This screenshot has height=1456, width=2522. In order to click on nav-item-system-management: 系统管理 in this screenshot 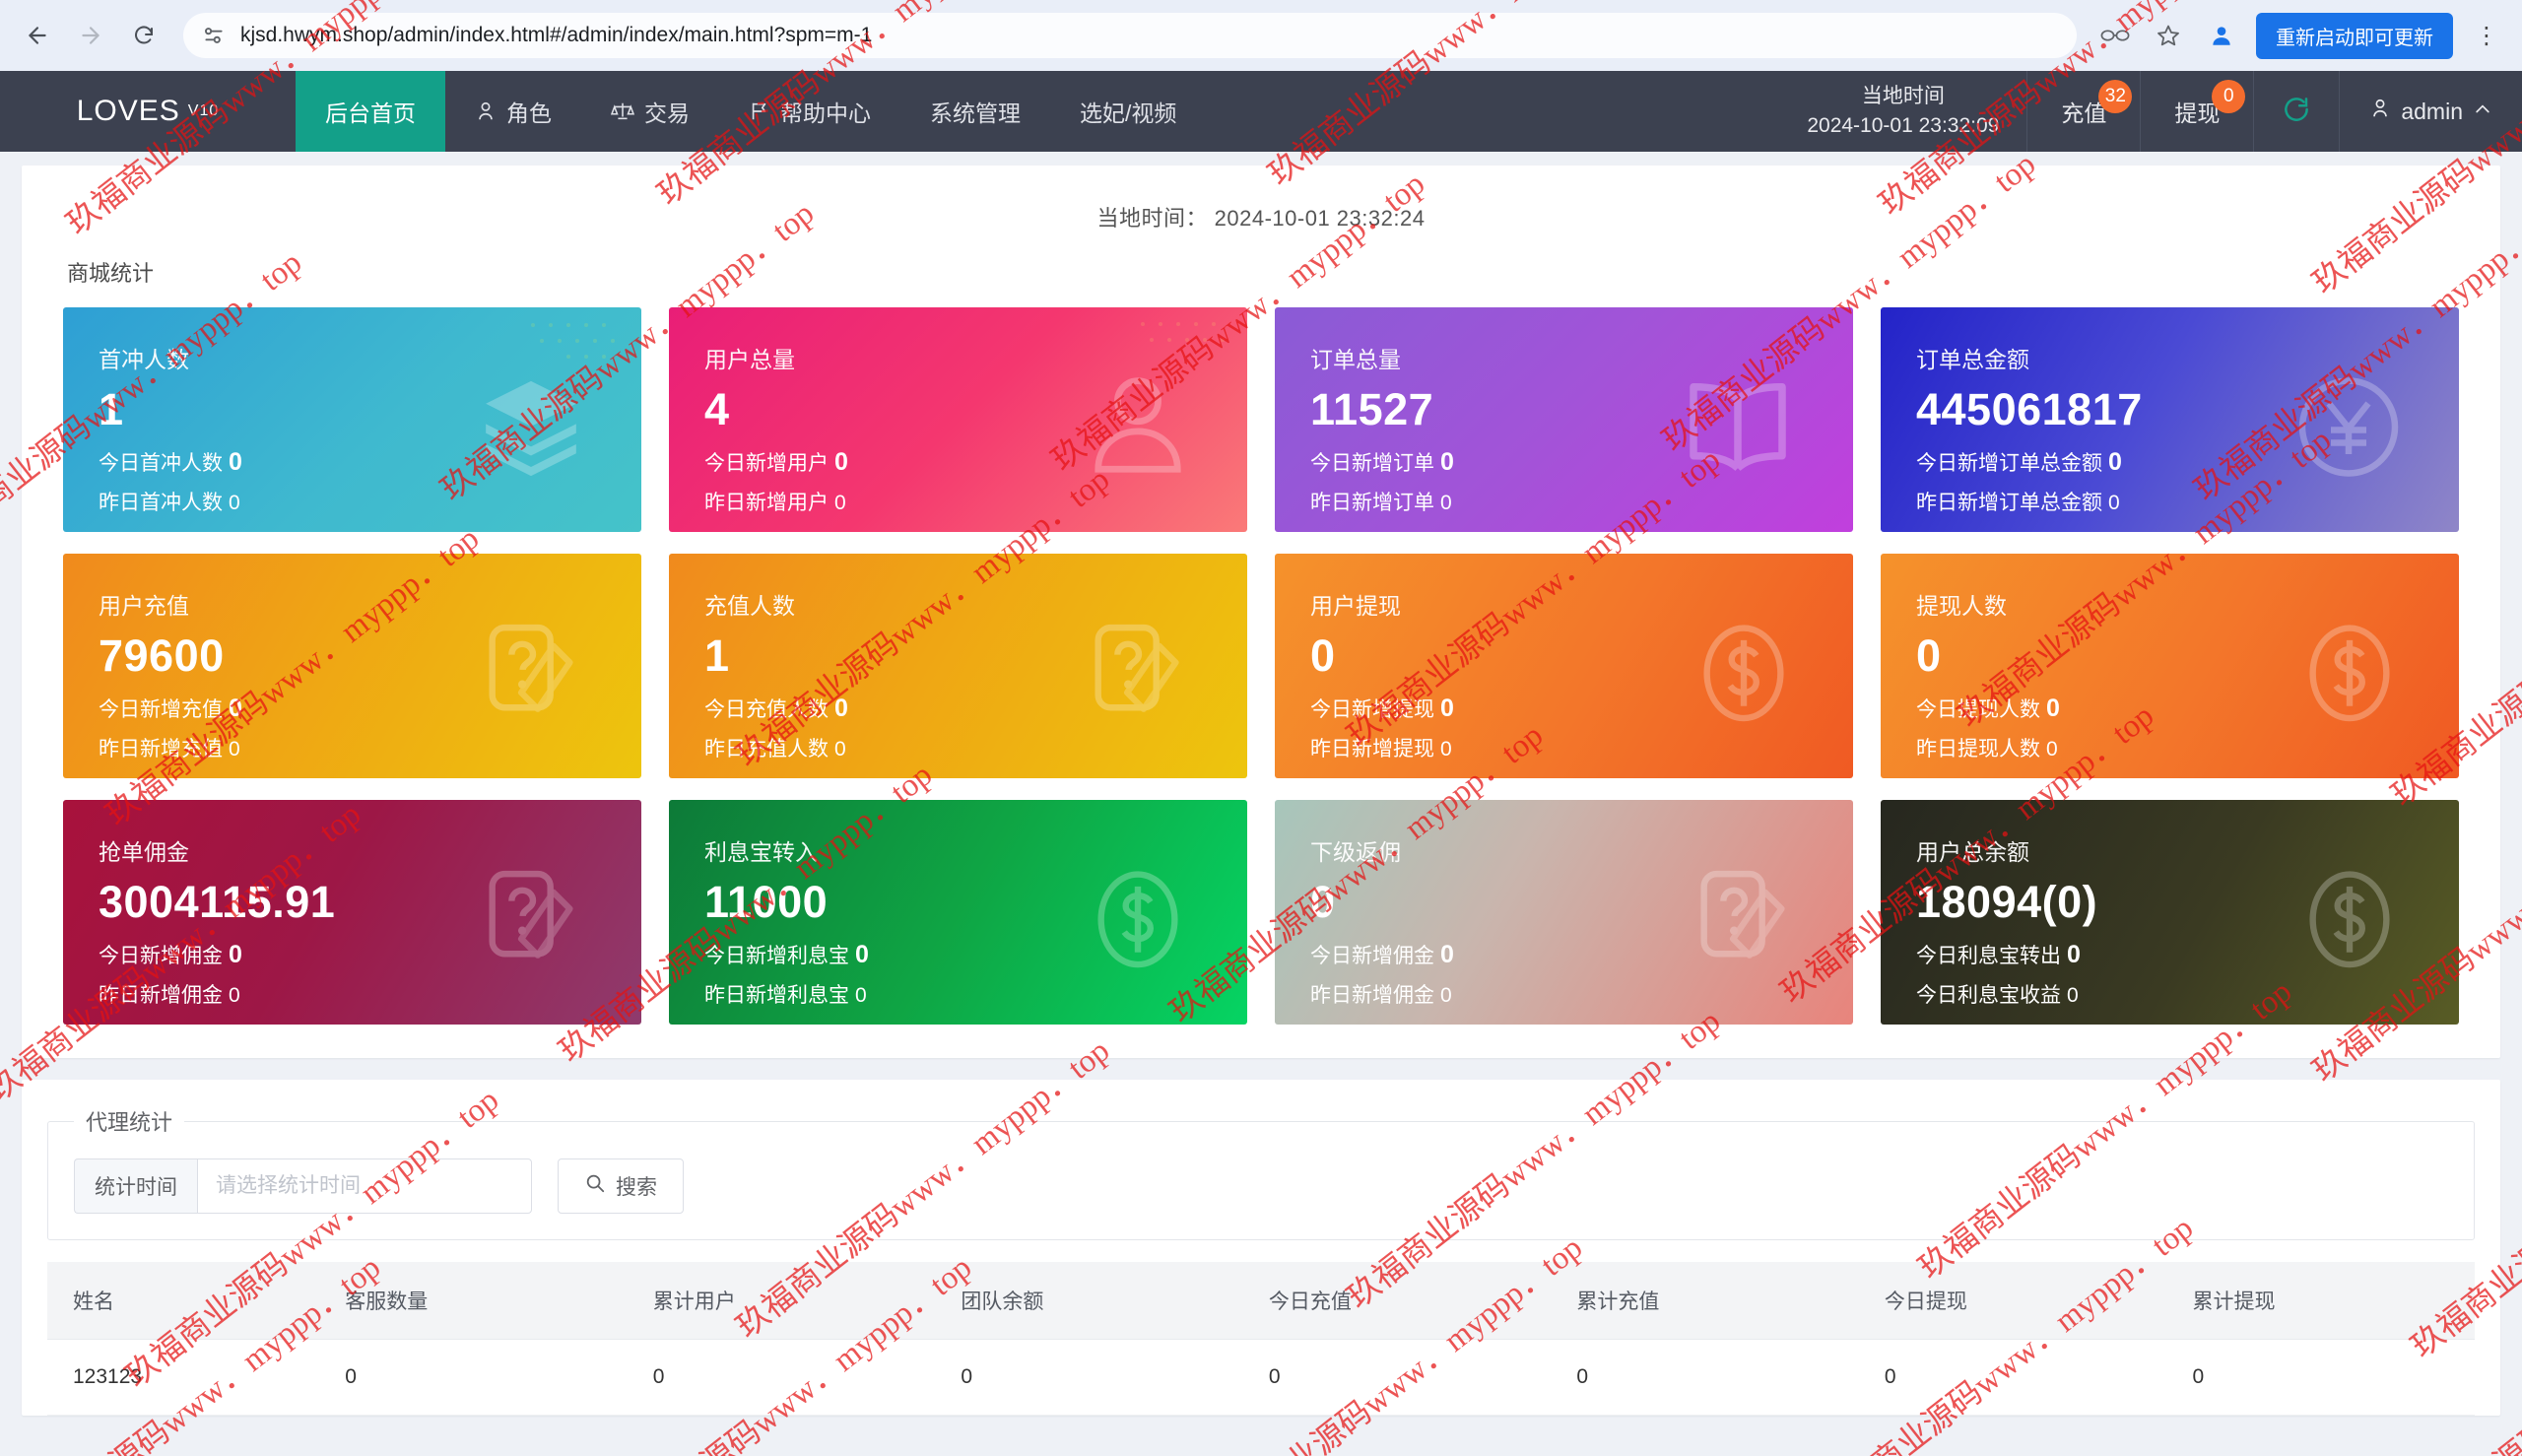, I will do `click(975, 111)`.